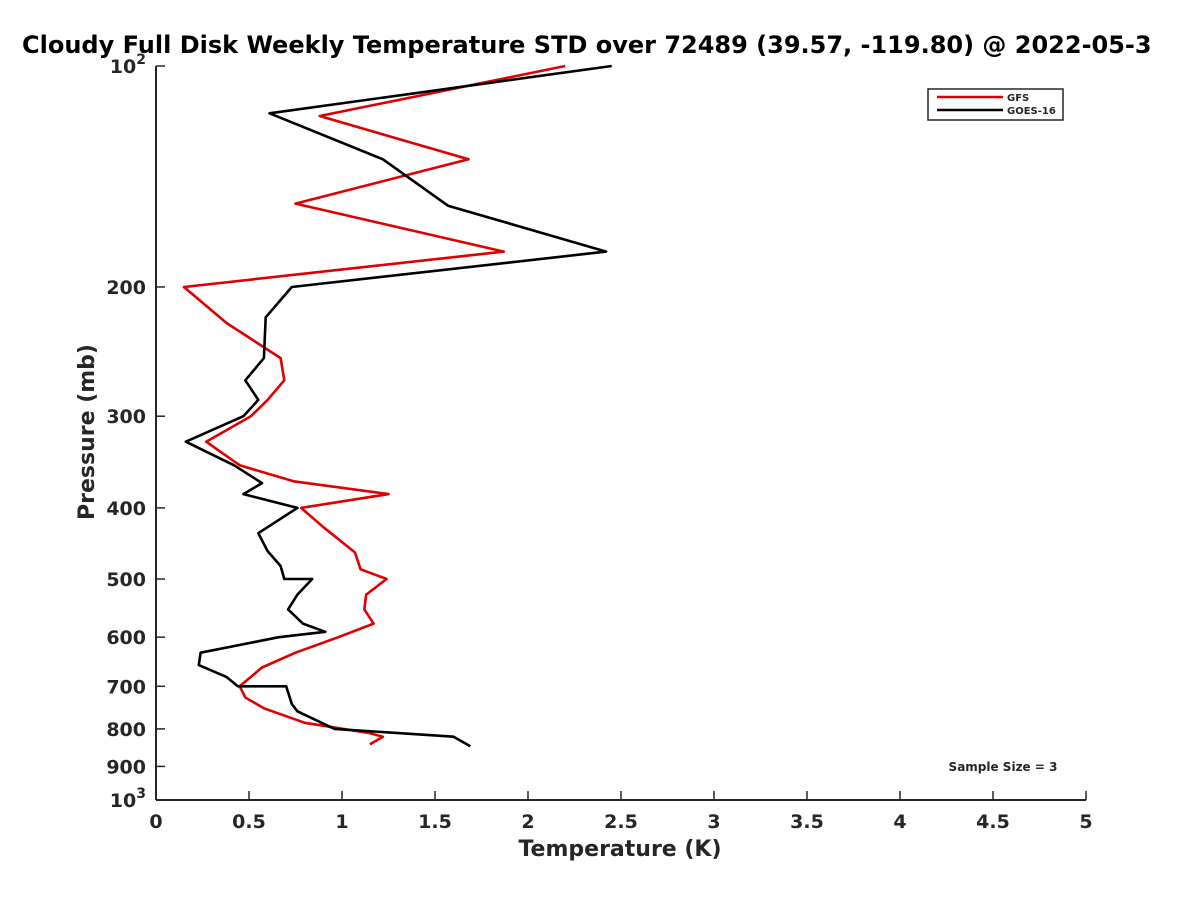 The height and width of the screenshot is (900, 1200). I want to click on y-tick-label: 700, so click(126, 687).